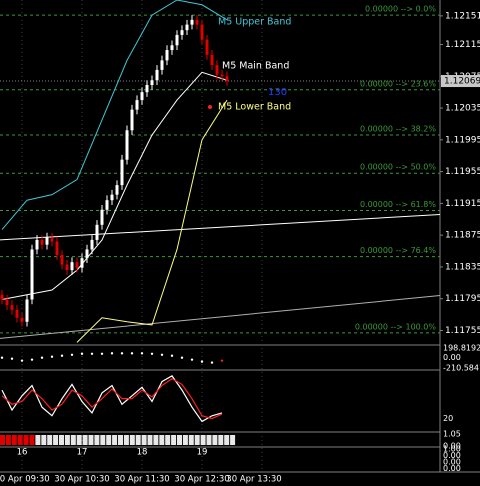 The image size is (480, 486). I want to click on x-tick-label: 30 Apr 11:30, so click(141, 480).